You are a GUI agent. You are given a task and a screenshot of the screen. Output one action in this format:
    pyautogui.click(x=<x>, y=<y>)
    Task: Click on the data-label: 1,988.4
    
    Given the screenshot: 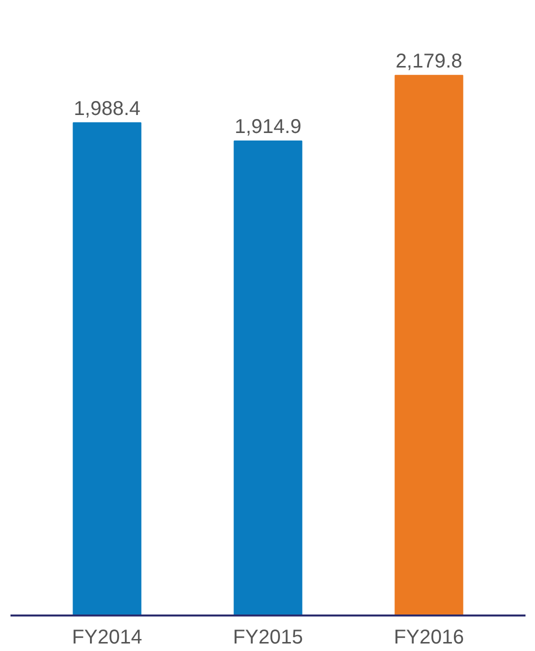 What is the action you would take?
    pyautogui.click(x=107, y=109)
    